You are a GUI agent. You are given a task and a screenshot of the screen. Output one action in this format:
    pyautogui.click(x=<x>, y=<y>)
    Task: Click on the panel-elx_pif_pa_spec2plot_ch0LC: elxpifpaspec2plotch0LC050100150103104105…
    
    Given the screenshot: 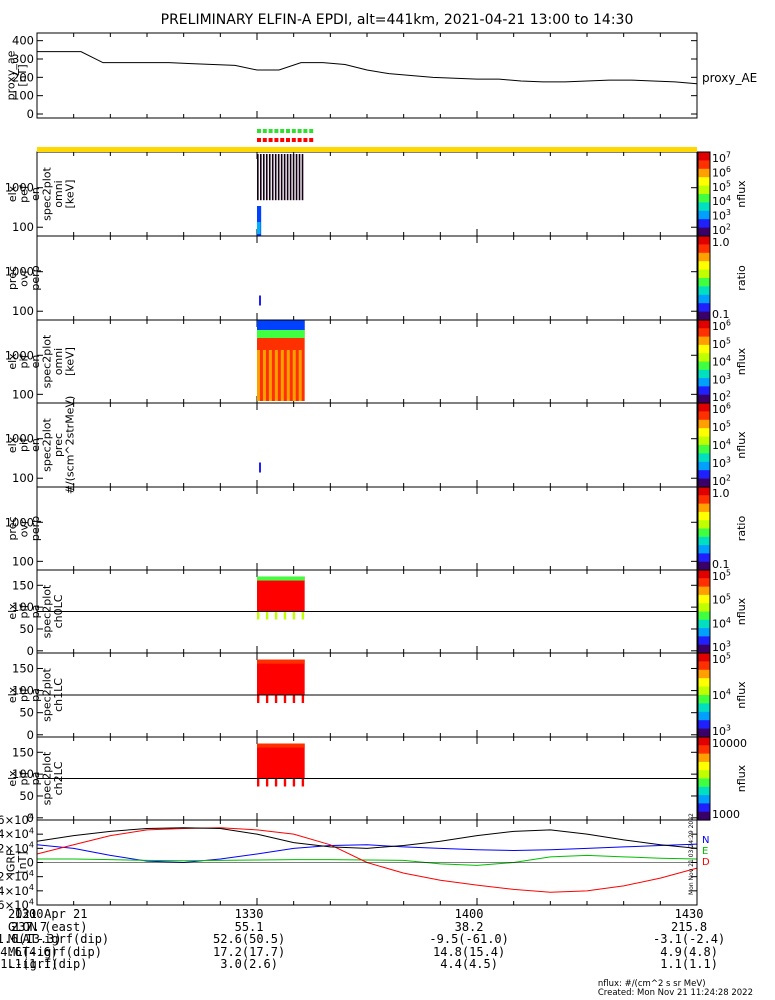 What is the action you would take?
    pyautogui.click(x=377, y=613)
    